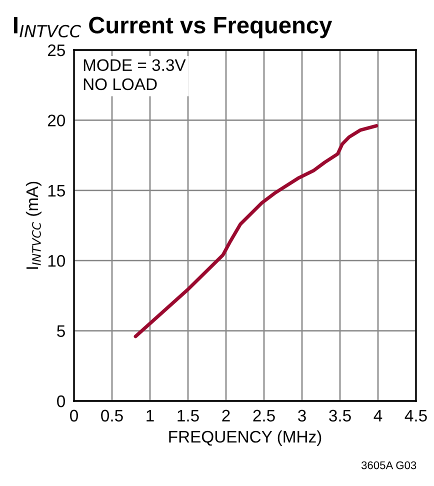  Describe the element at coordinates (388, 465) in the screenshot. I see `text: 3605A G03` at that location.